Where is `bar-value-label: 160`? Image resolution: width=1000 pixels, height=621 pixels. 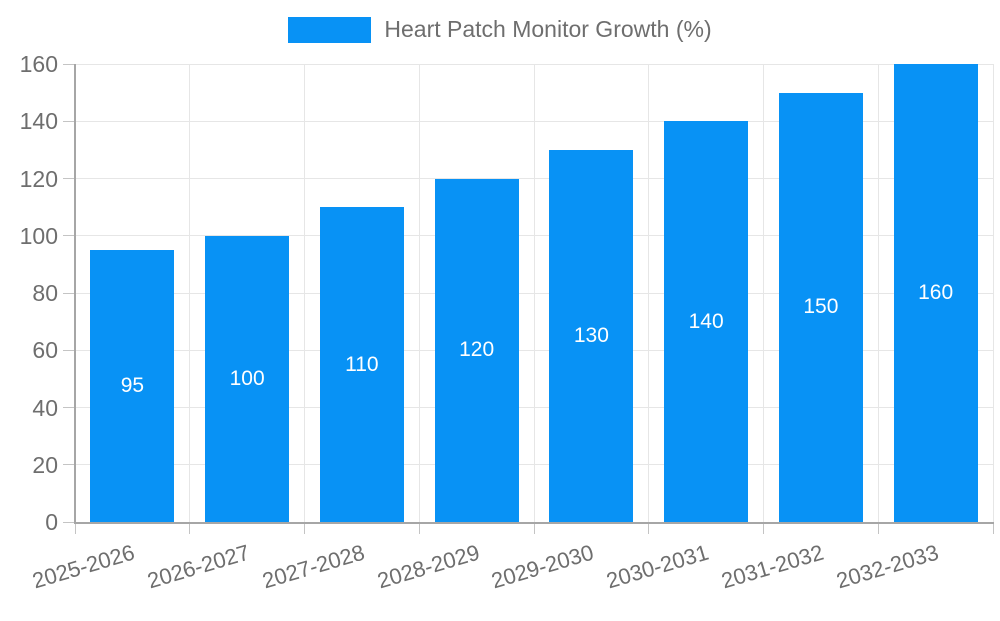 bar-value-label: 160 is located at coordinates (936, 292).